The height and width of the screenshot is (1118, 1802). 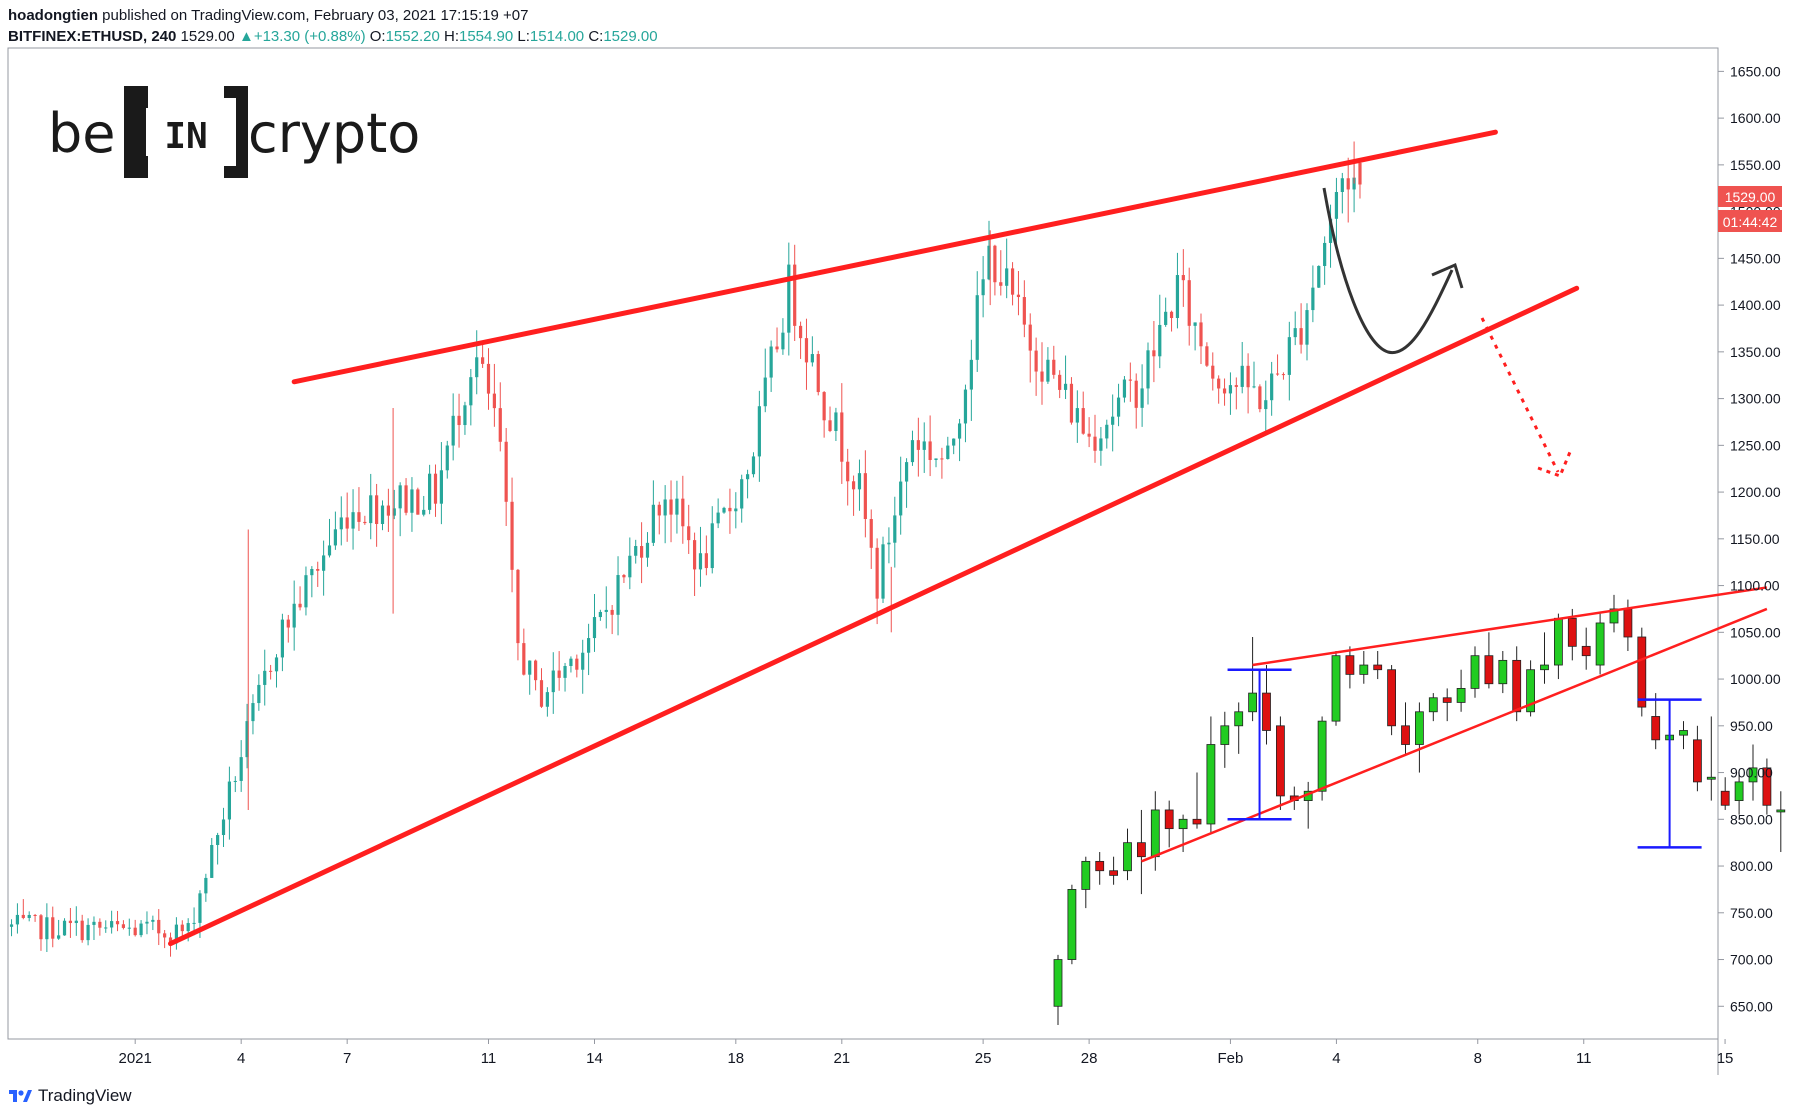 I want to click on y-tick-label: 850.00, so click(x=1751, y=819).